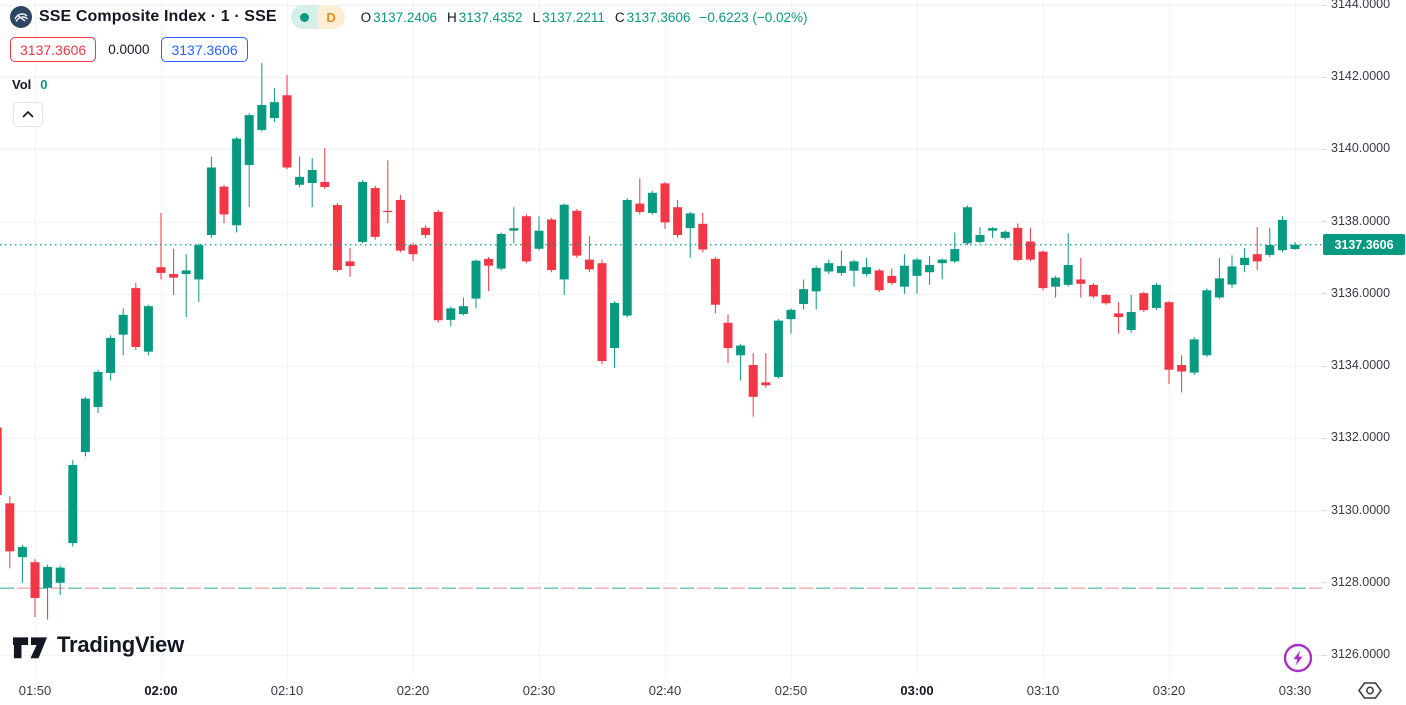  Describe the element at coordinates (917, 690) in the screenshot. I see `time-axis-label: 03:00` at that location.